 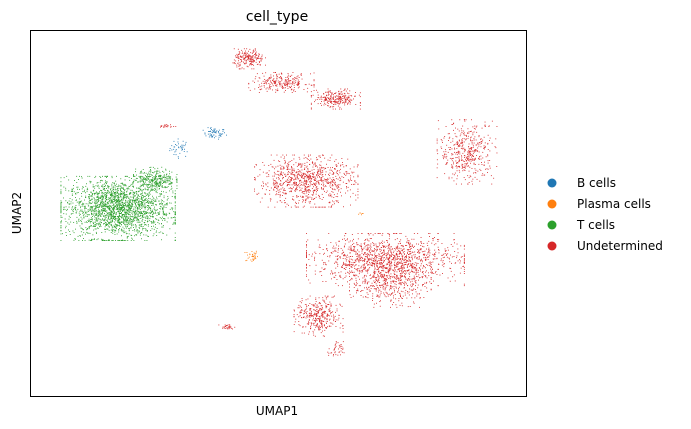 What do you see at coordinates (304, 237) in the screenshot?
I see `series-plasma-cells` at bounding box center [304, 237].